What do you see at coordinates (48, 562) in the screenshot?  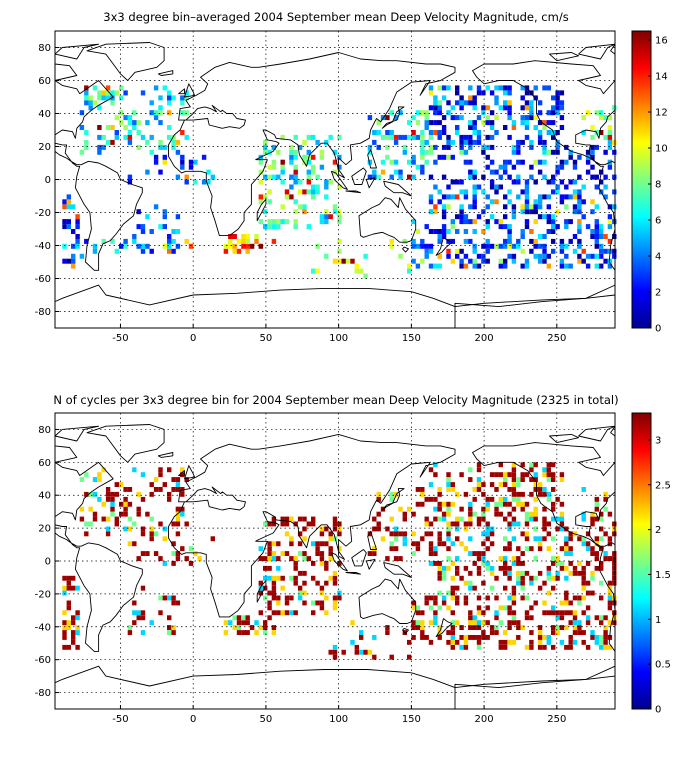 I see `y-tick-label: 0` at bounding box center [48, 562].